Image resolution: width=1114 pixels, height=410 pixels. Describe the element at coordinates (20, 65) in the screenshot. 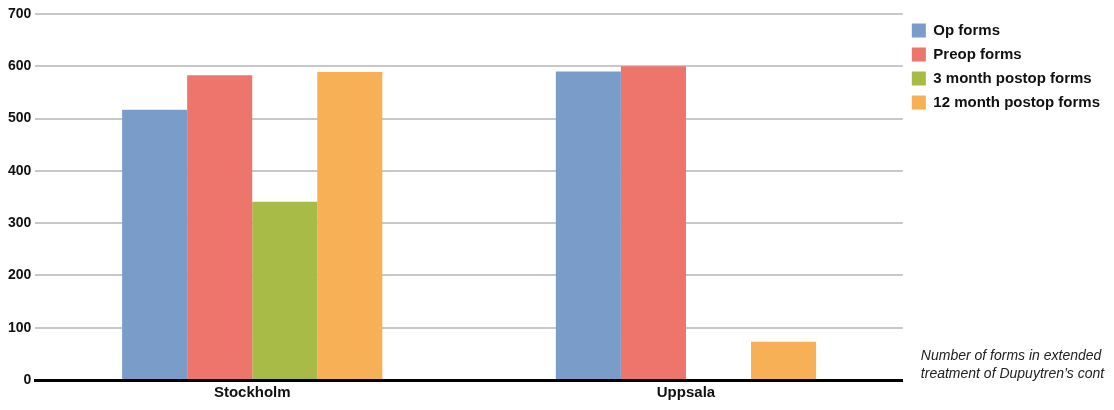

I see `y-tick-label: 600` at that location.